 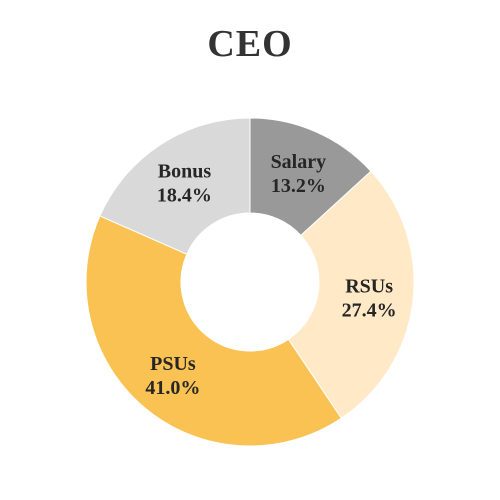 I want to click on slice-name-bonus: Bonus, so click(x=185, y=171).